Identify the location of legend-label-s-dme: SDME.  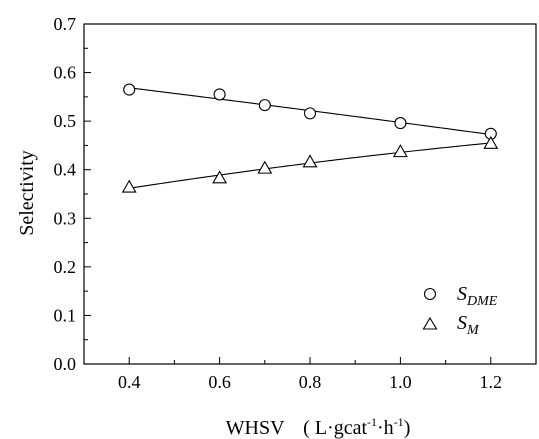
(477, 296).